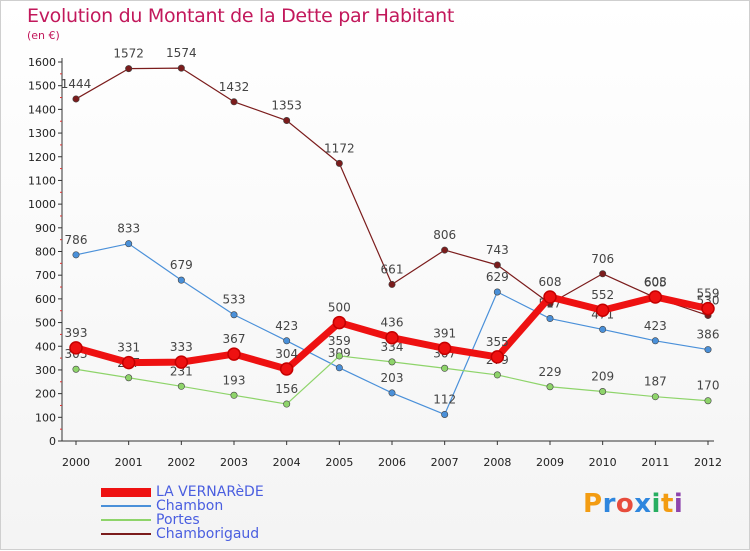  I want to click on chart-legend: LA VERNARèDE Chambon Portes Chamborigaud, so click(251, 513).